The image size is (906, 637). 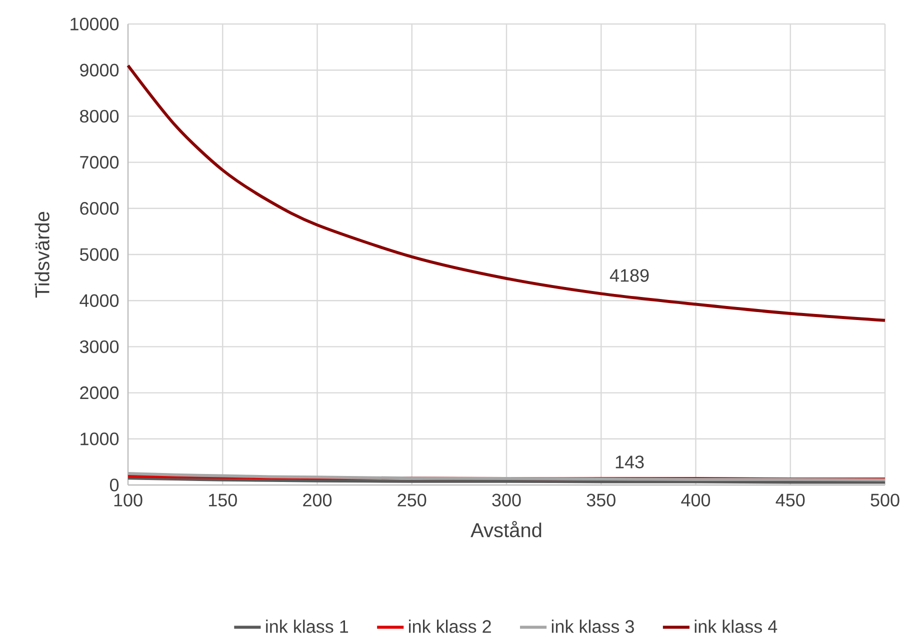 What do you see at coordinates (695, 500) in the screenshot?
I see `x-tick-label: 400` at bounding box center [695, 500].